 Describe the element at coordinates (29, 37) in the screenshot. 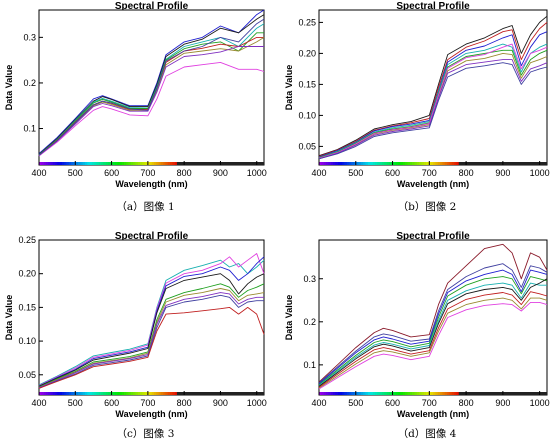

I see `y-tick-label: 0.3` at that location.